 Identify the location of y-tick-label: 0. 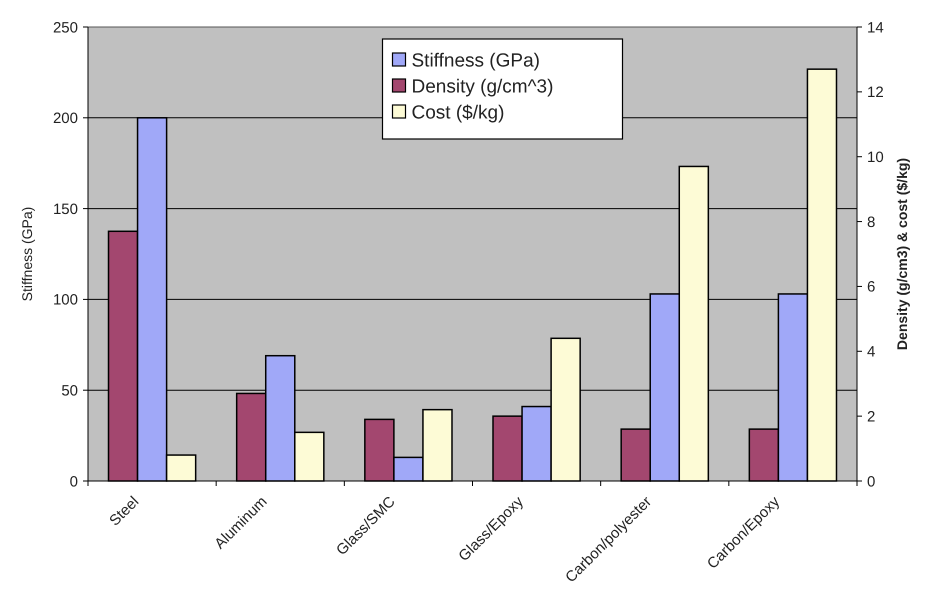
(74, 481).